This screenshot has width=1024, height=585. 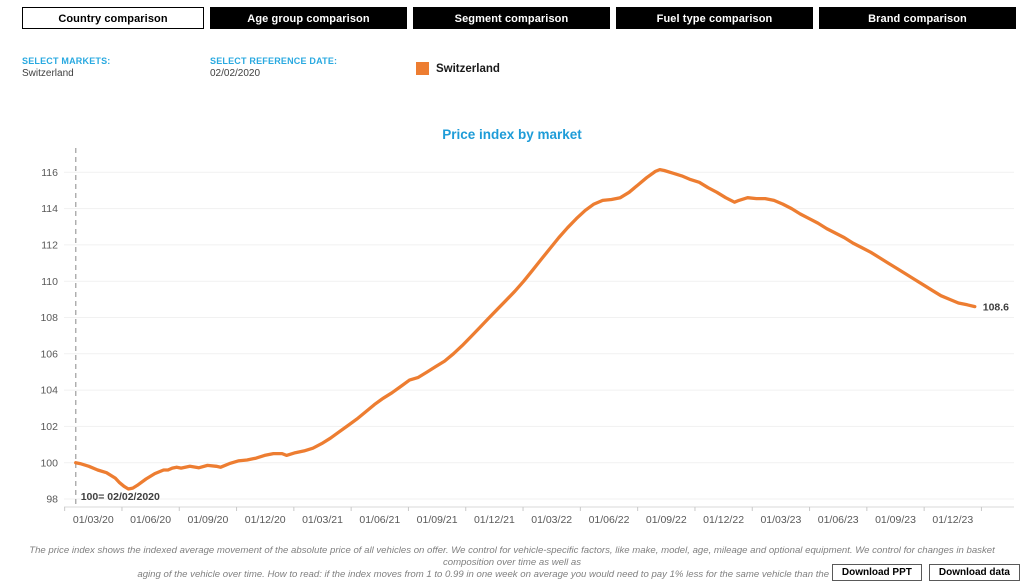 I want to click on tab-segment-comparison: Segment comparison, so click(x=511, y=18).